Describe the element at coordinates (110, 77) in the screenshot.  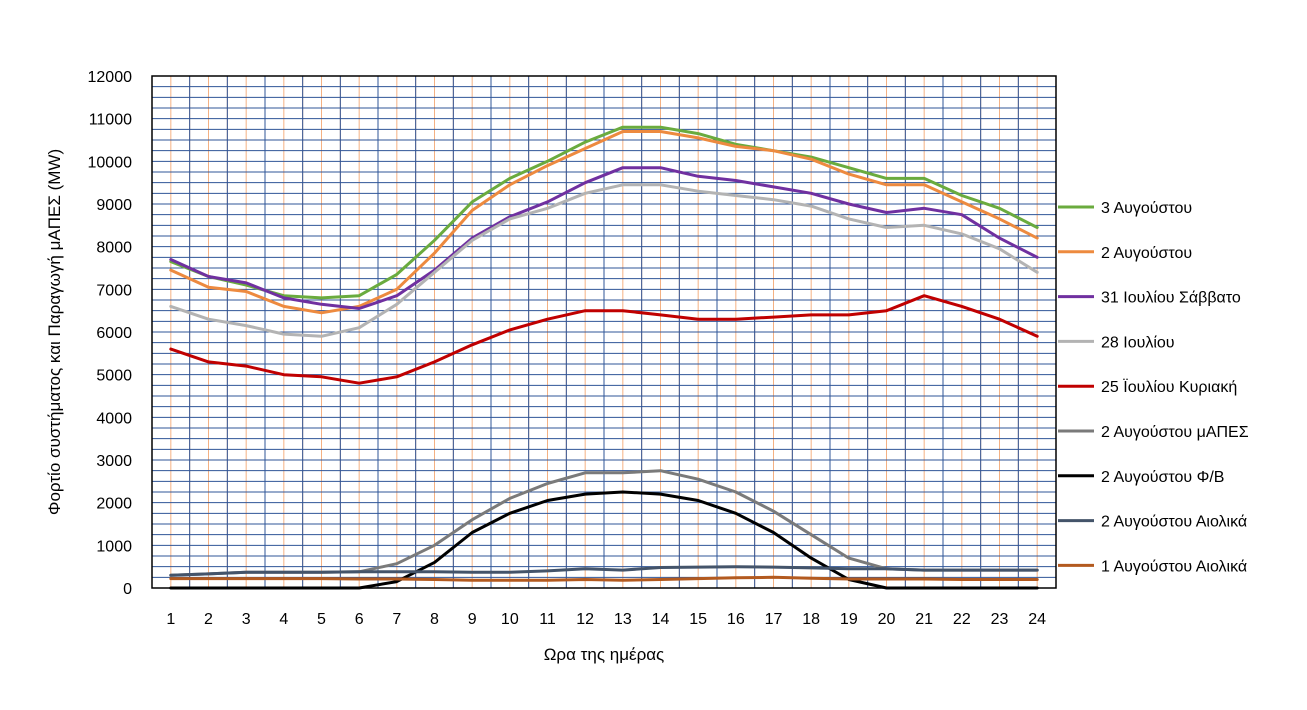
I see `y-tick-label: 12000` at that location.